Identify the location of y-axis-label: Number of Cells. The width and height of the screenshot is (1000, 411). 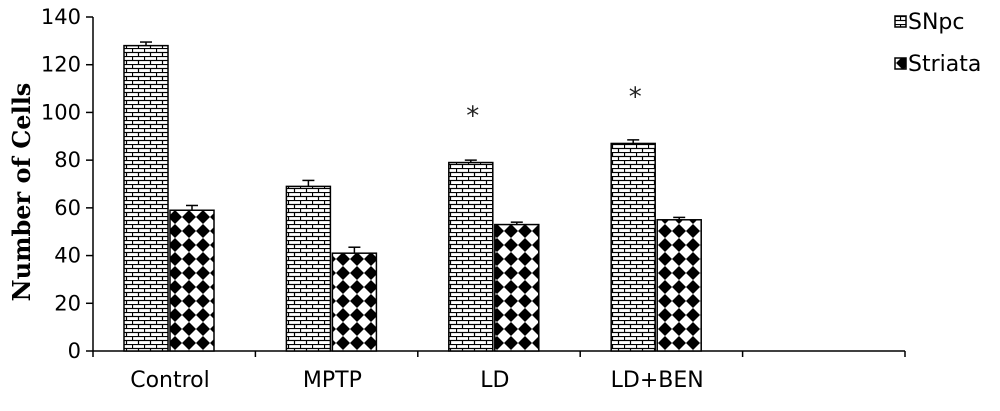
(21, 192).